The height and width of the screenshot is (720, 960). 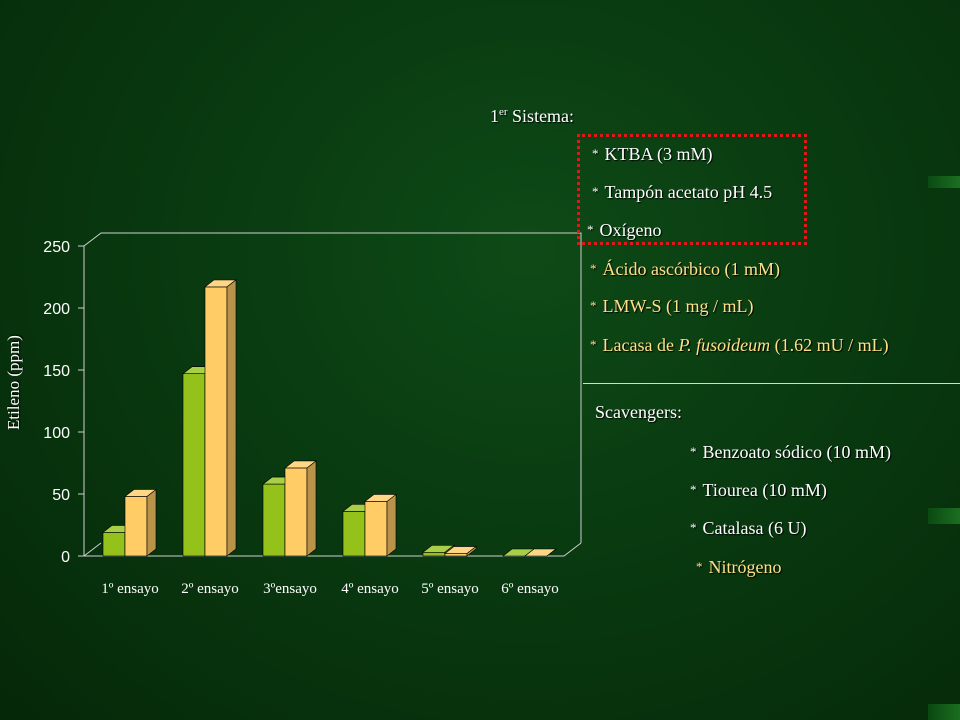 What do you see at coordinates (130, 589) in the screenshot?
I see `x-tick-label: 1º ensayo` at bounding box center [130, 589].